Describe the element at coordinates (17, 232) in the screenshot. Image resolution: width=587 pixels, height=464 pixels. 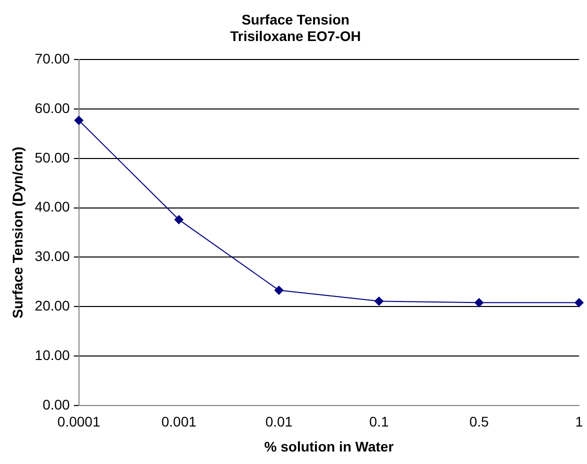
I see `y-axis-title: Surface Tension (Dyn/cm)` at that location.